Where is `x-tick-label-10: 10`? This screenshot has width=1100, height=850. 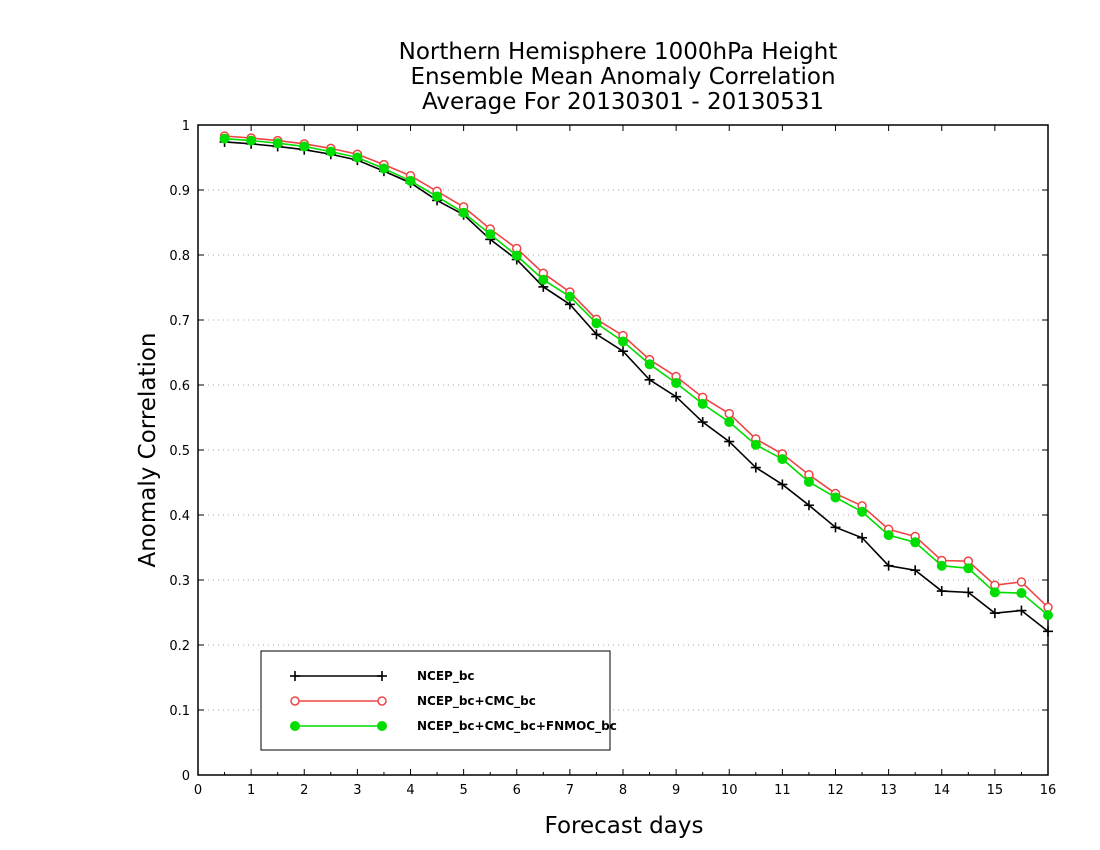 x-tick-label-10: 10 is located at coordinates (729, 790).